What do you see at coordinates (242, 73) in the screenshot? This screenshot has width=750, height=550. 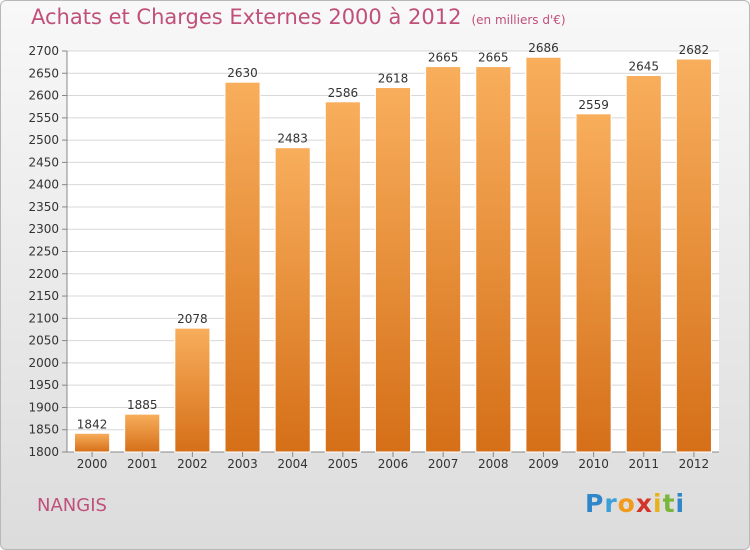 I see `bar-value-label: 2630` at bounding box center [242, 73].